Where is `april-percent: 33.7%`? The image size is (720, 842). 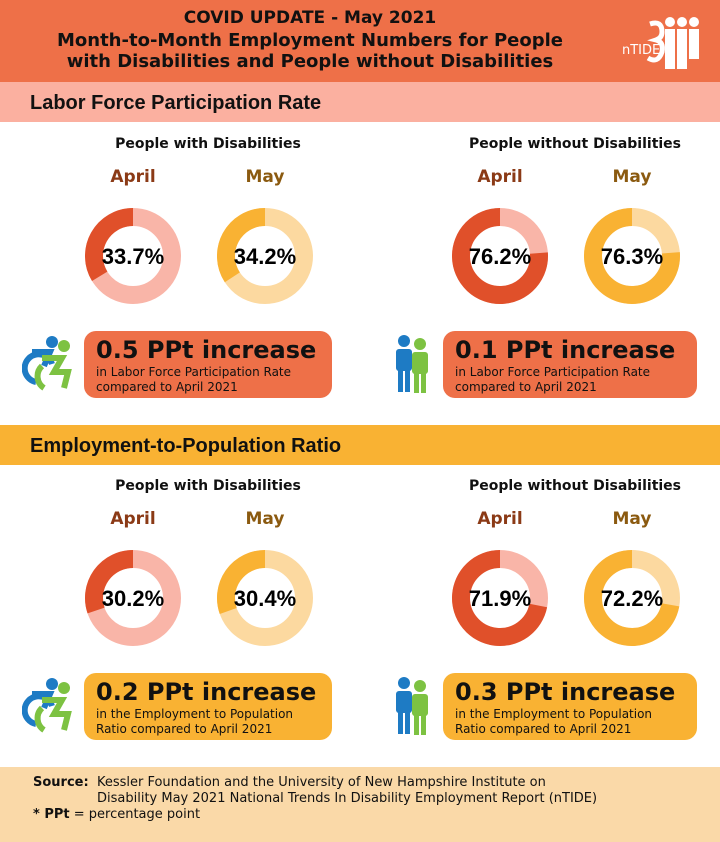 april-percent: 33.7% is located at coordinates (133, 256).